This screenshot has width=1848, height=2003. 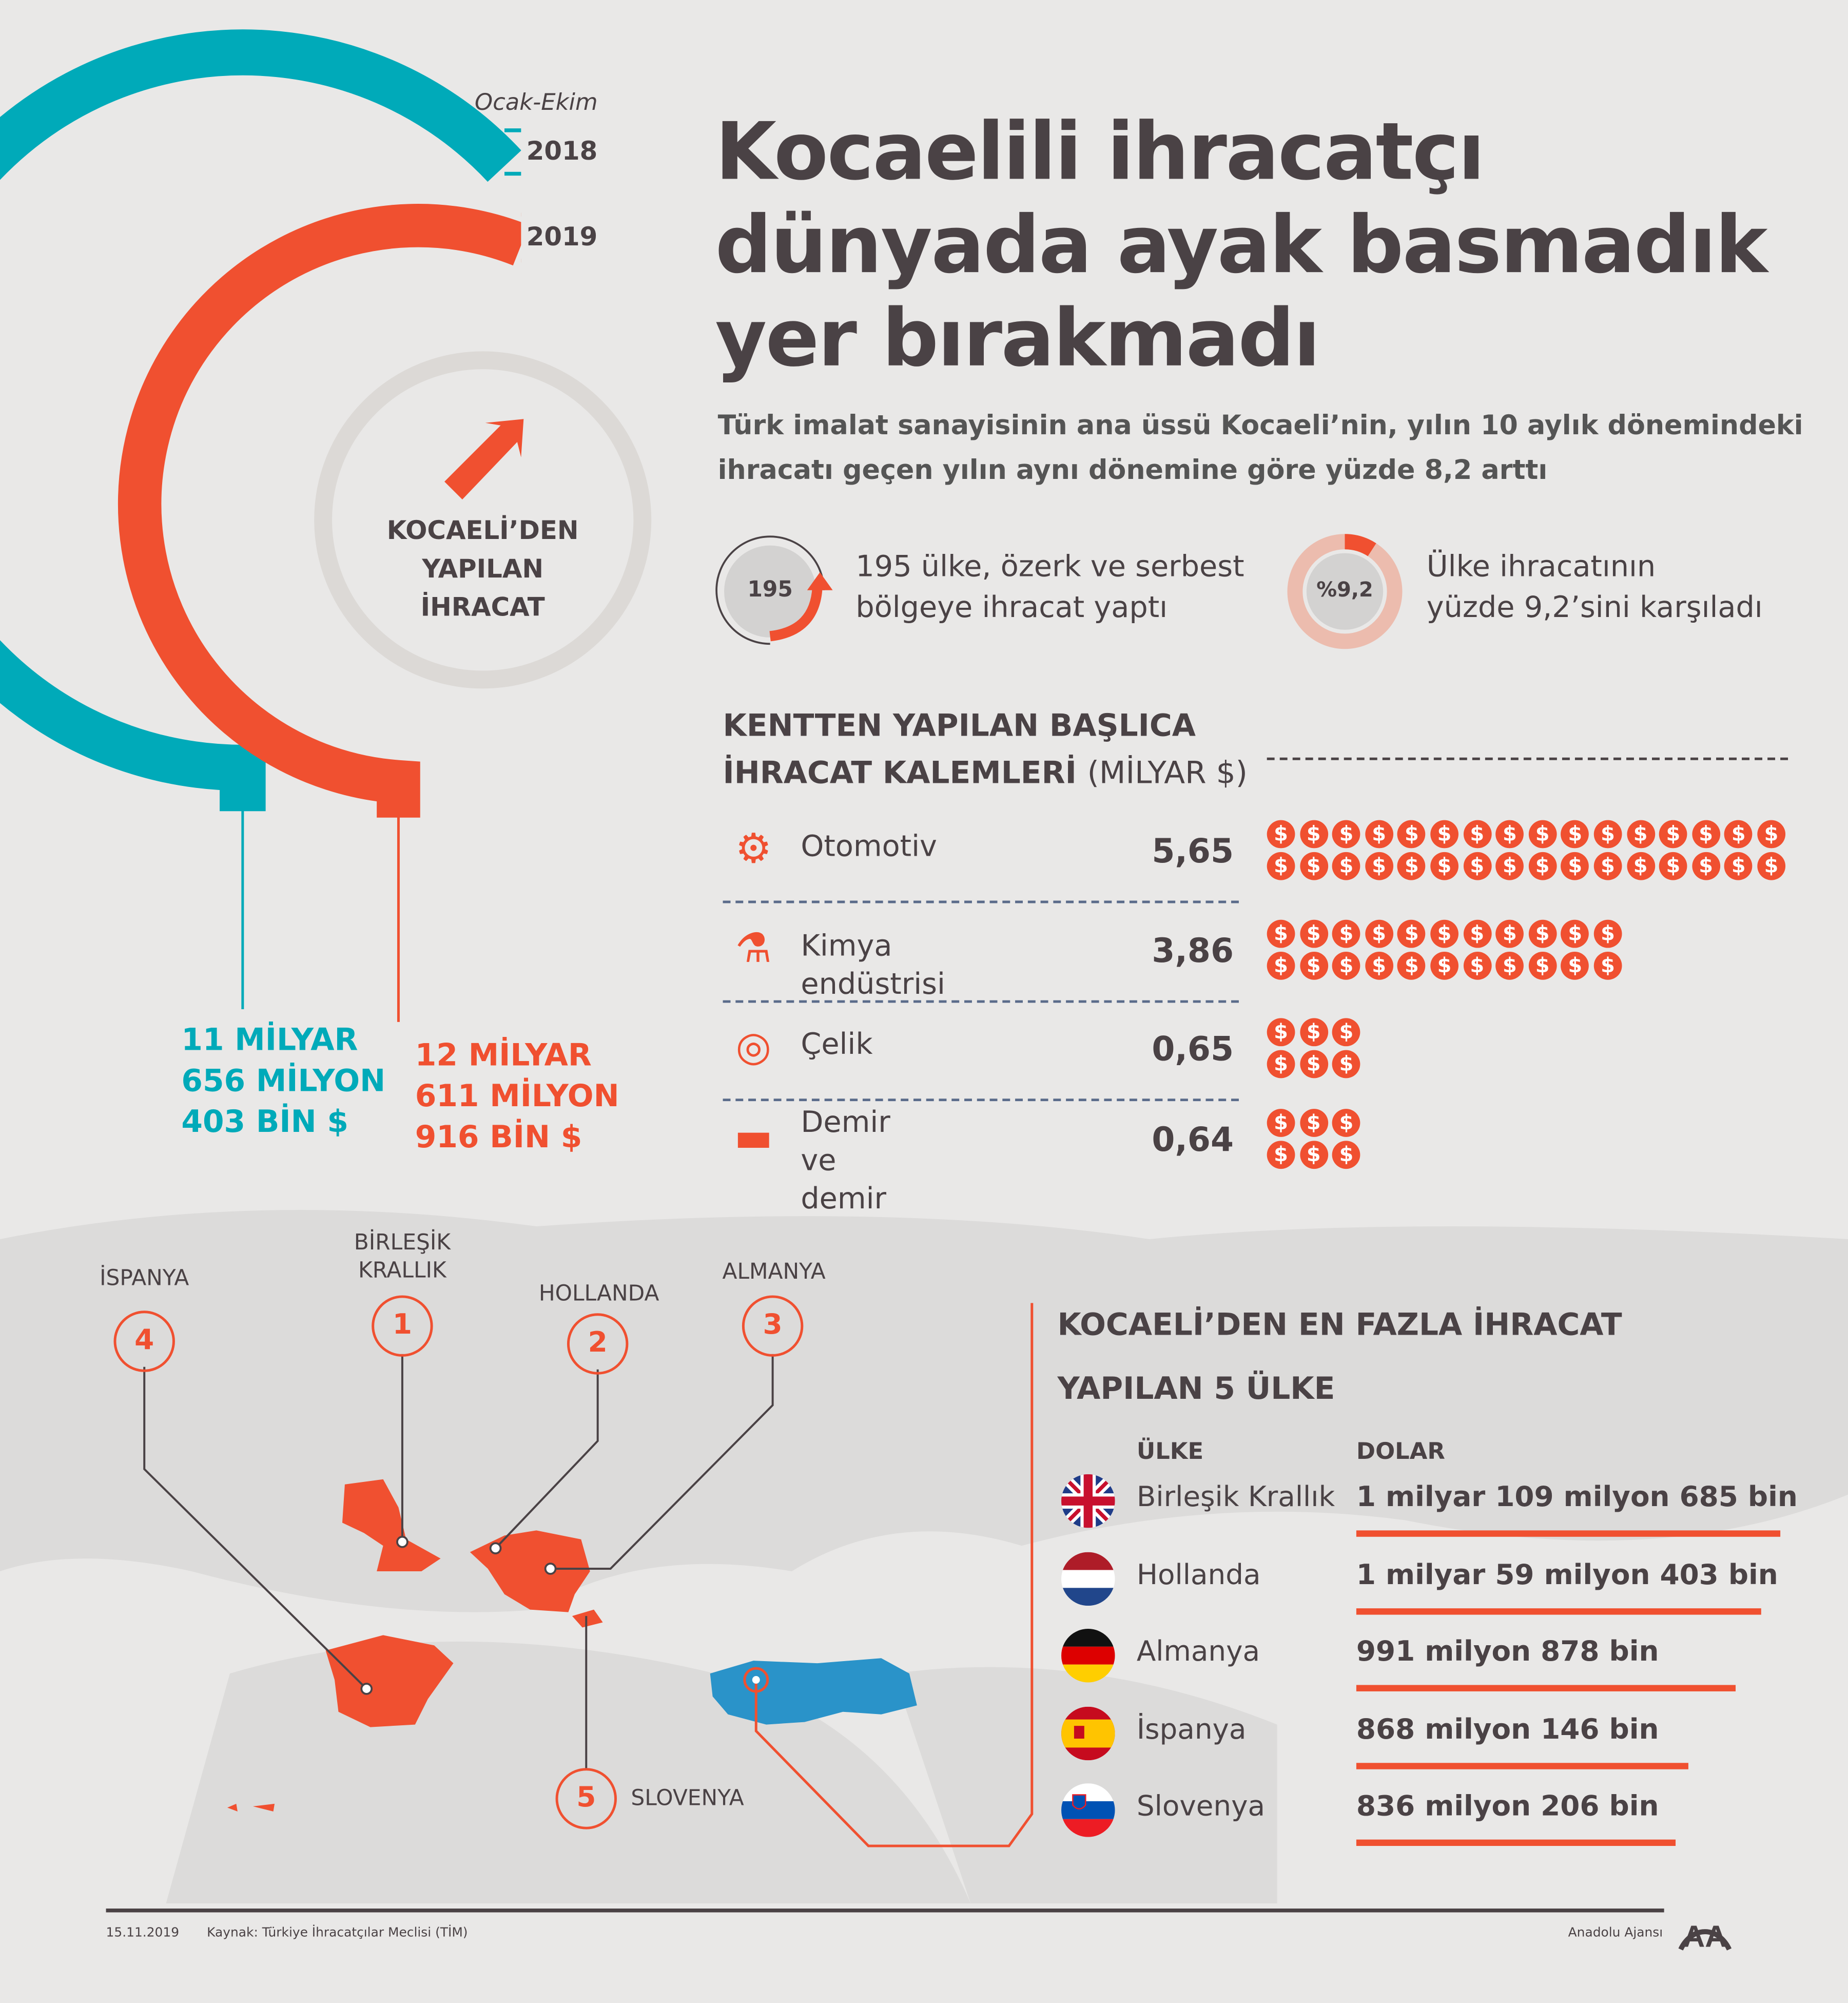 I want to click on center-label-line: İHRACAT, so click(x=482, y=606).